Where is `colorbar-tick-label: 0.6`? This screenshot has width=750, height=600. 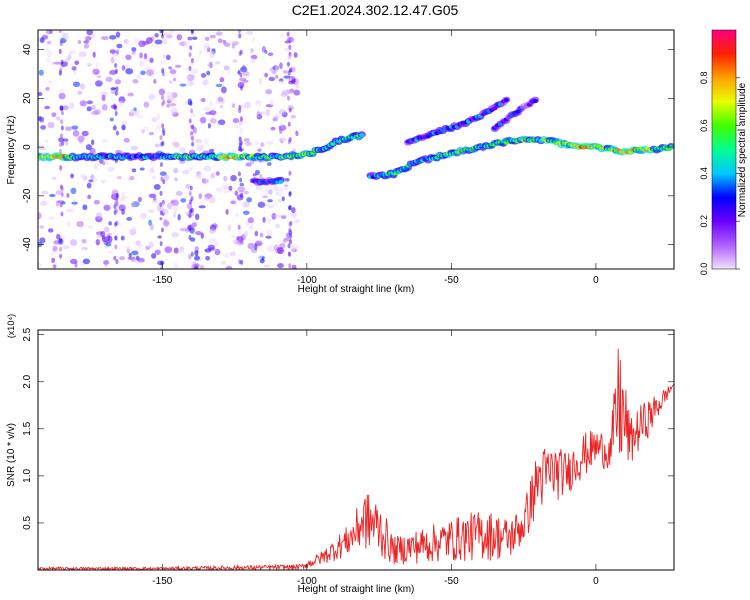
colorbar-tick-label: 0.6 is located at coordinates (704, 125).